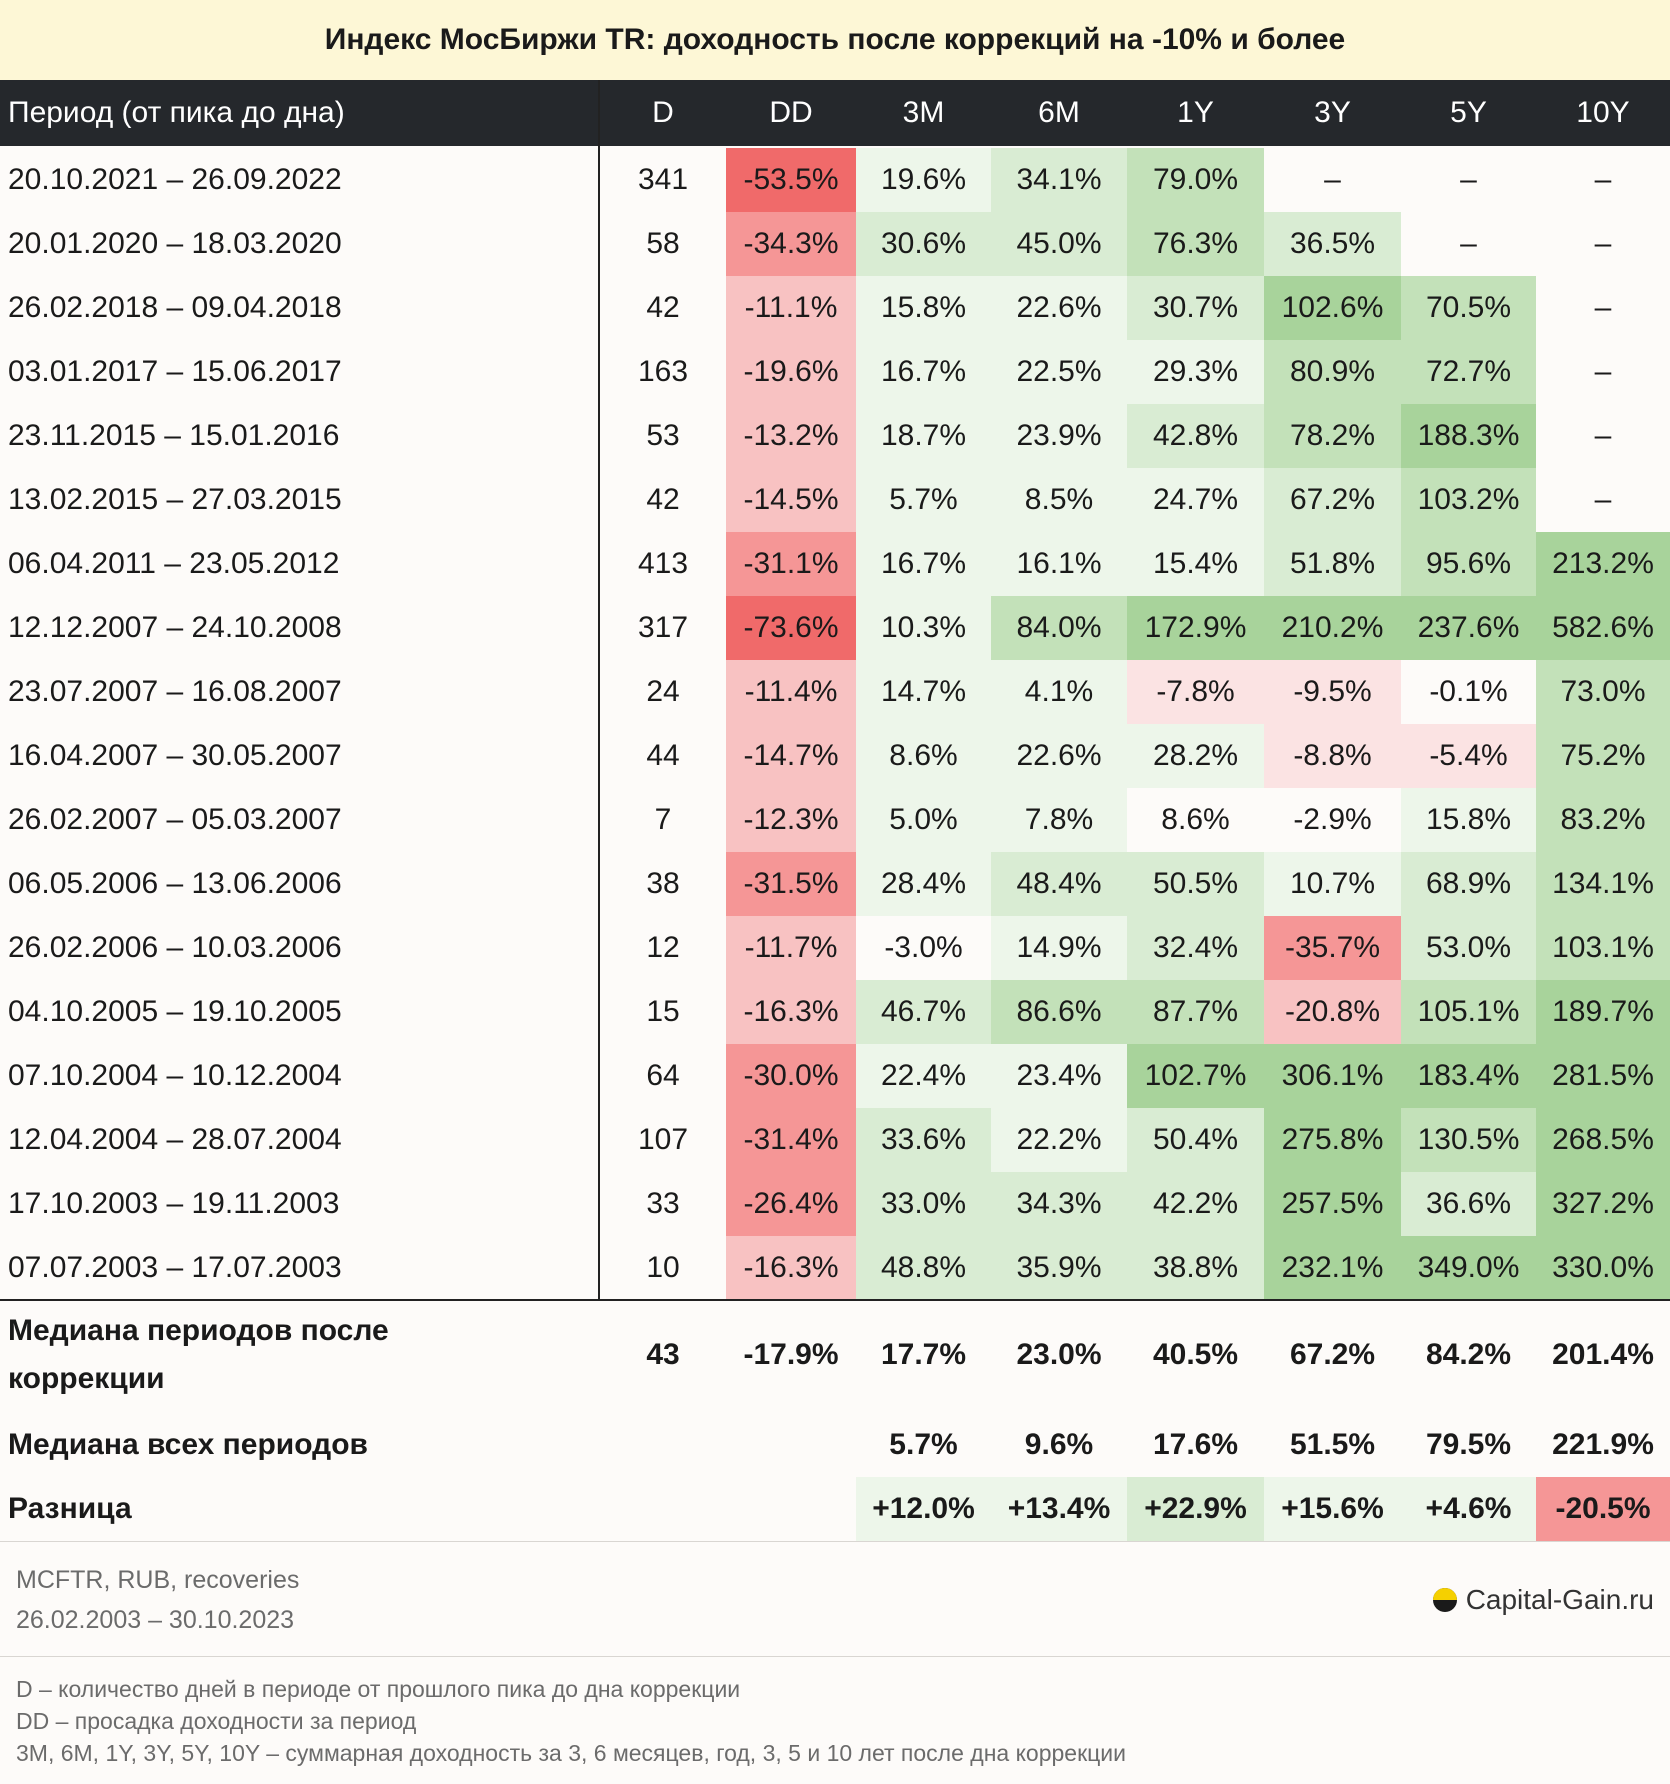 The image size is (1670, 1784). Describe the element at coordinates (1195, 692) in the screenshot. I see `value-cell-1y: -7.8%` at that location.